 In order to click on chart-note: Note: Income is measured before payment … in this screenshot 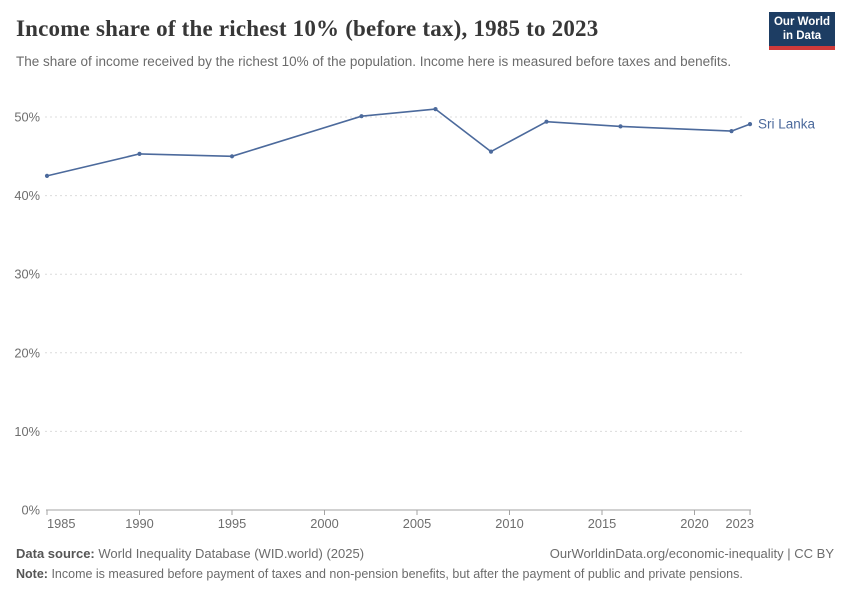, I will do `click(425, 574)`.